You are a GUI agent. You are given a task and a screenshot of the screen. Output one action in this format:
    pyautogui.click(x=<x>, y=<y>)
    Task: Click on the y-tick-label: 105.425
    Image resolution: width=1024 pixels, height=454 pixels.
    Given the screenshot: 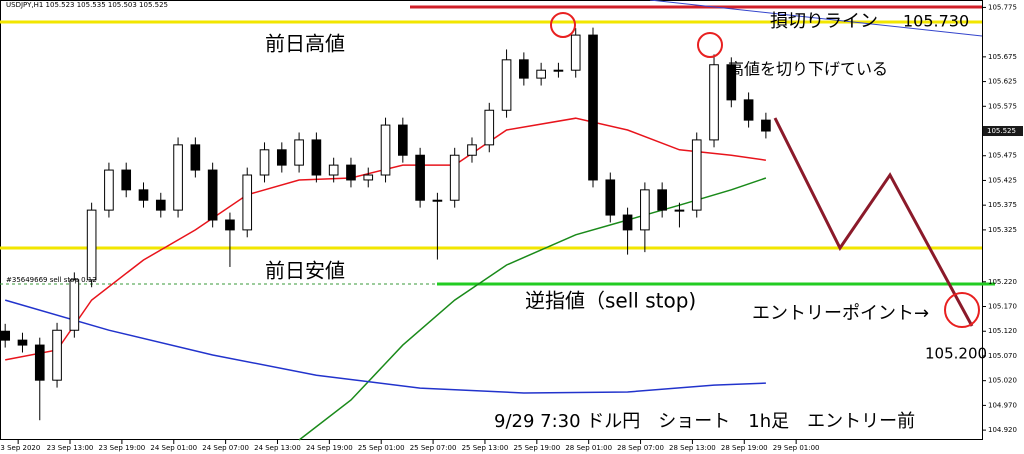 What is the action you would take?
    pyautogui.click(x=1002, y=180)
    